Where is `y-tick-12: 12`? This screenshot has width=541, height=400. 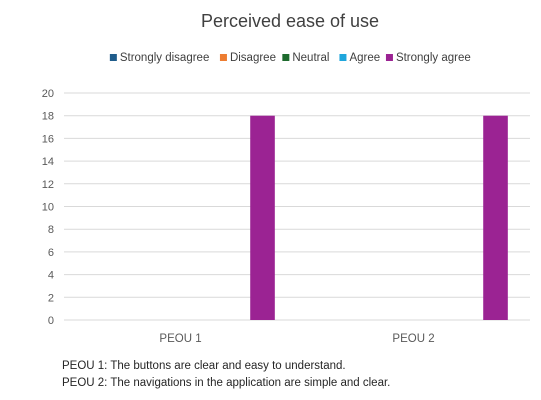
y-tick-12: 12 is located at coordinates (48, 185).